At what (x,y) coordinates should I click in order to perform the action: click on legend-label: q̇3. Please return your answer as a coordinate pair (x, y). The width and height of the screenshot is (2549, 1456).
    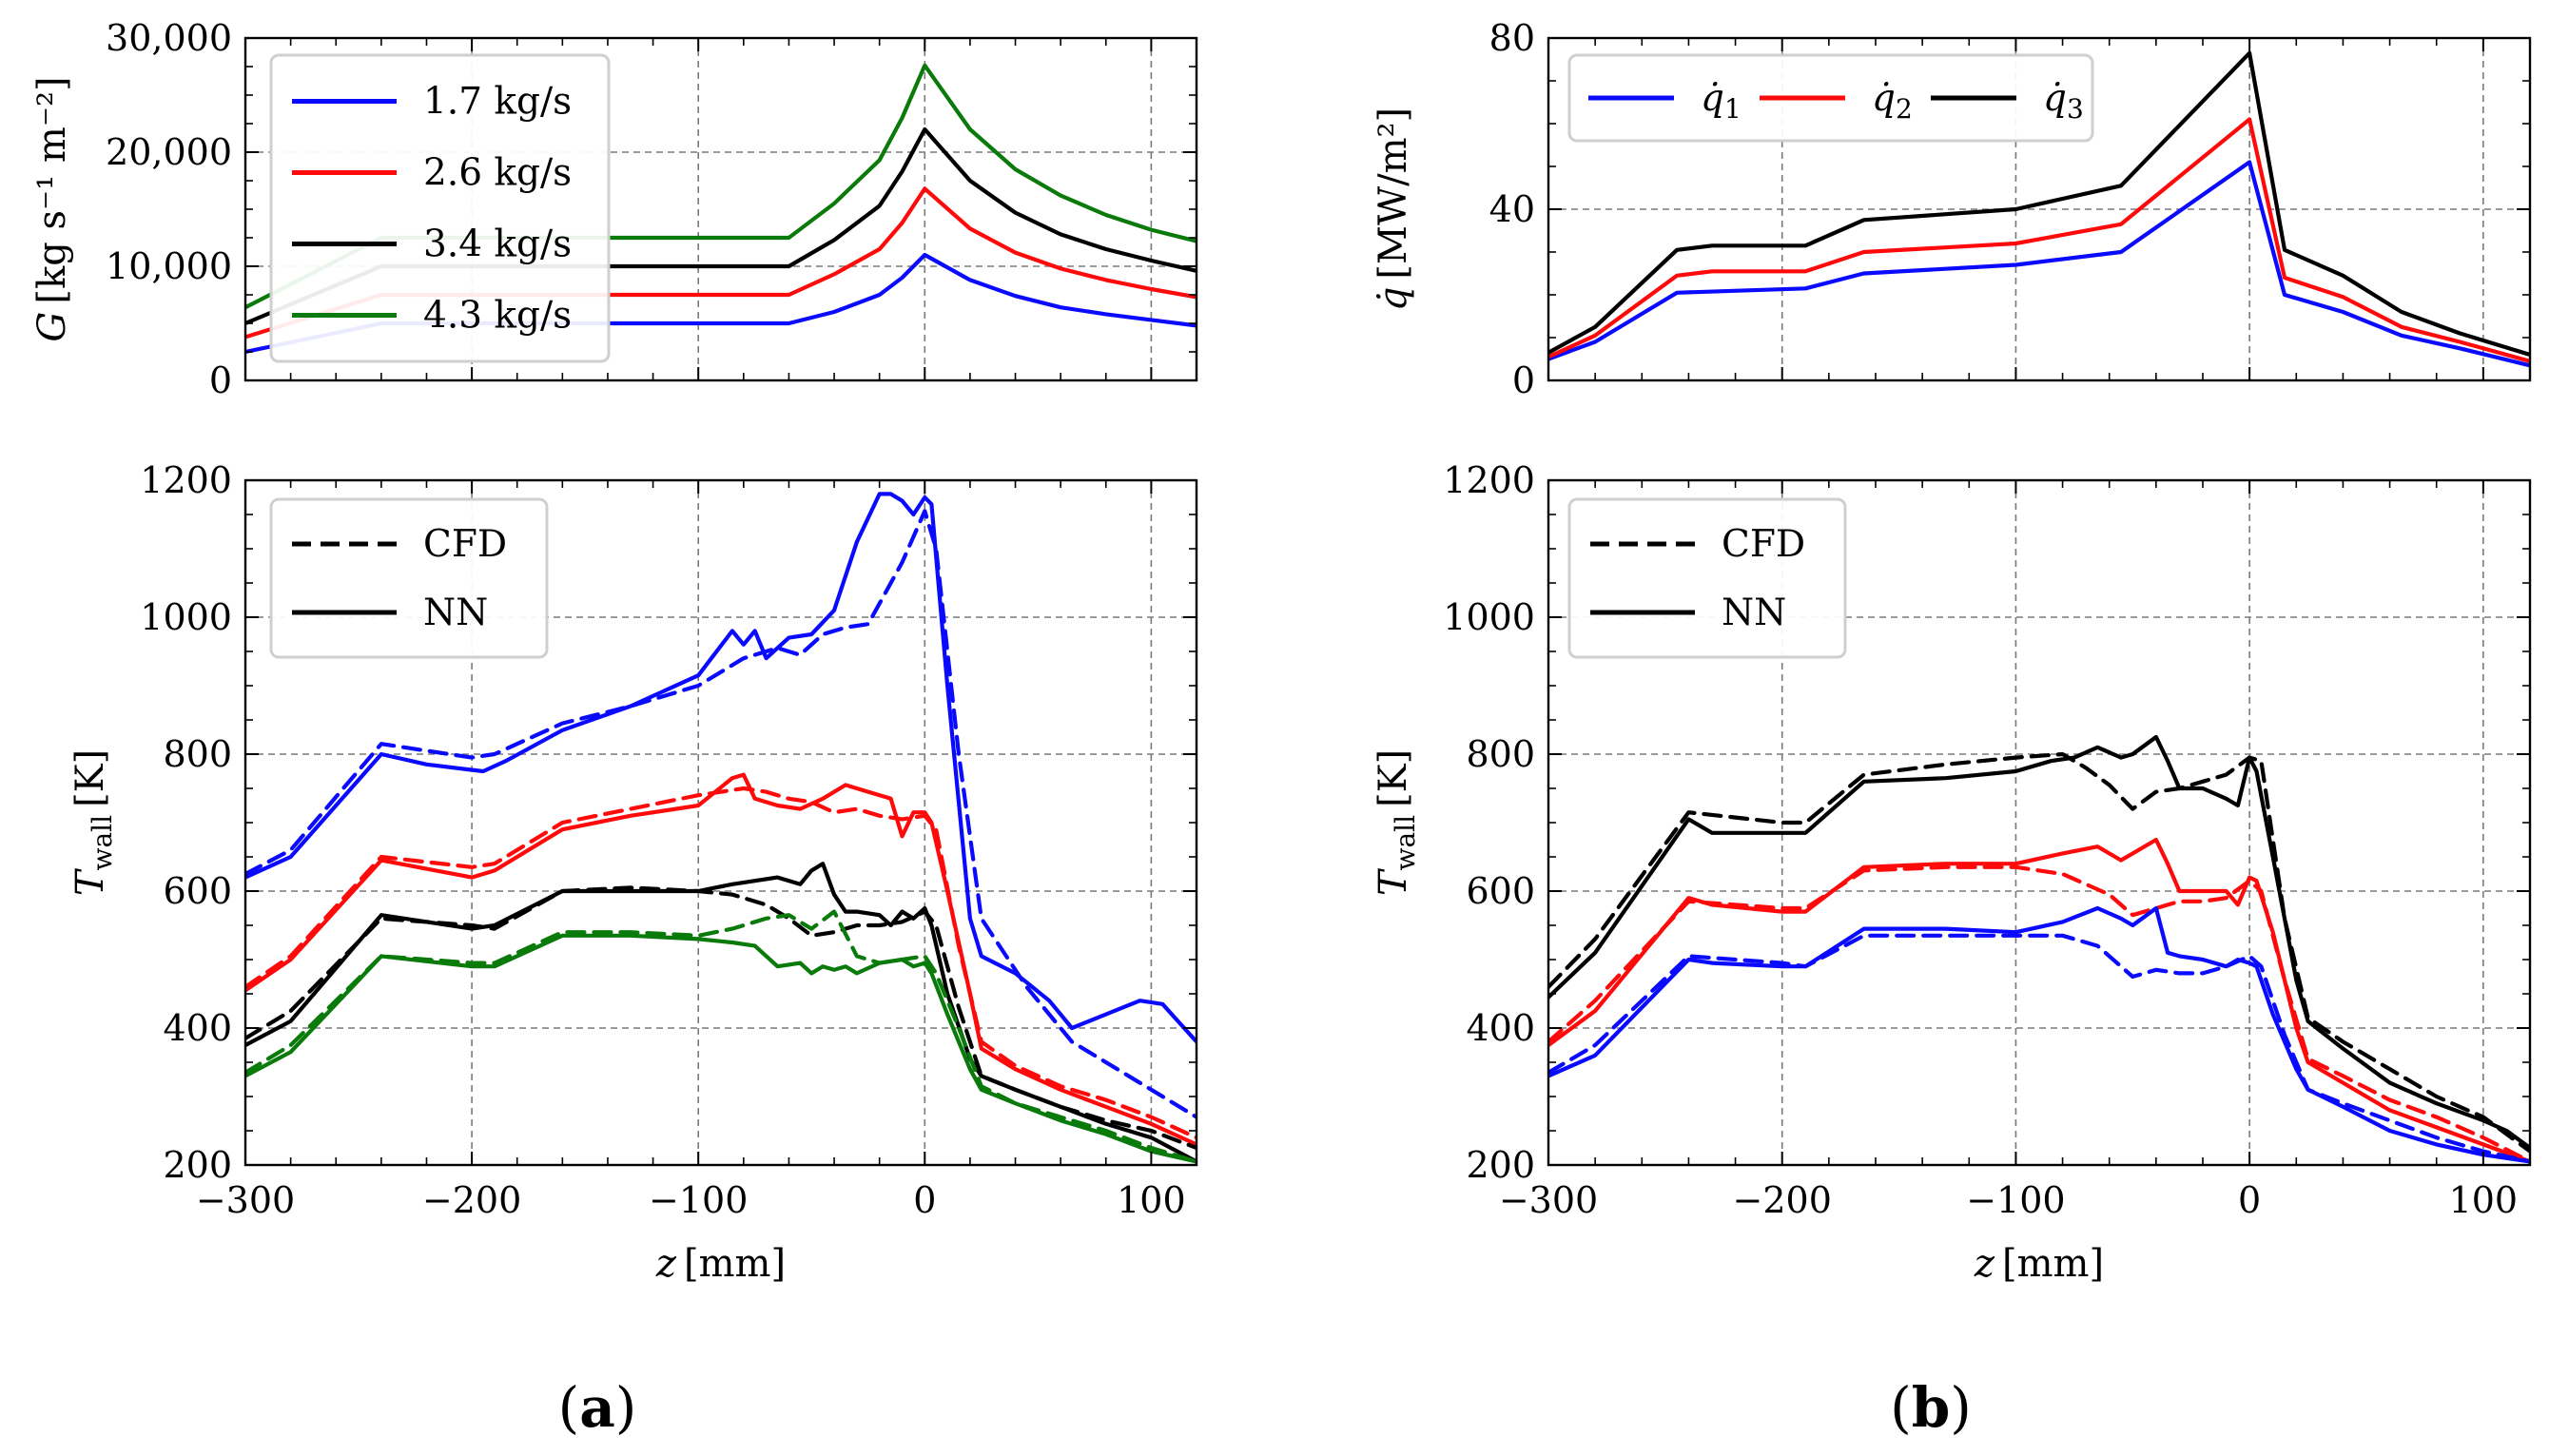
    Looking at the image, I should click on (2063, 101).